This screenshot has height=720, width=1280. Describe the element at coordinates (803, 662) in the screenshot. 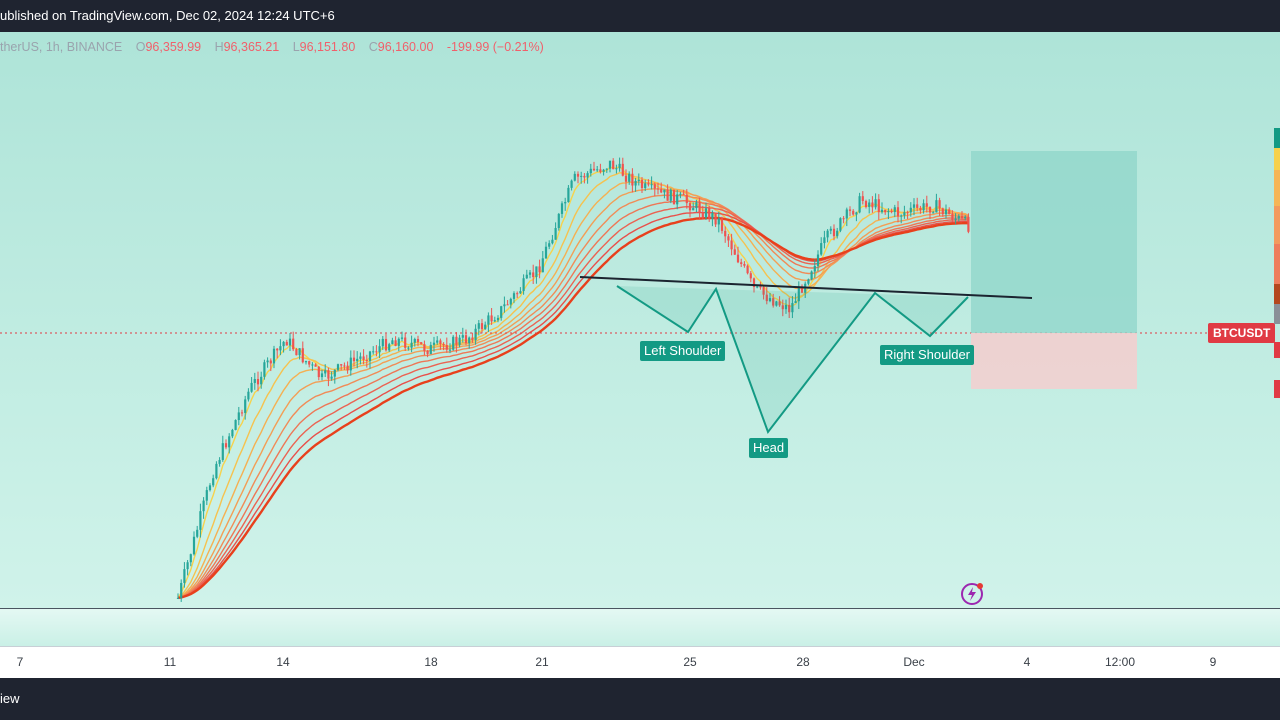

I see `x-tick-label: 28` at that location.